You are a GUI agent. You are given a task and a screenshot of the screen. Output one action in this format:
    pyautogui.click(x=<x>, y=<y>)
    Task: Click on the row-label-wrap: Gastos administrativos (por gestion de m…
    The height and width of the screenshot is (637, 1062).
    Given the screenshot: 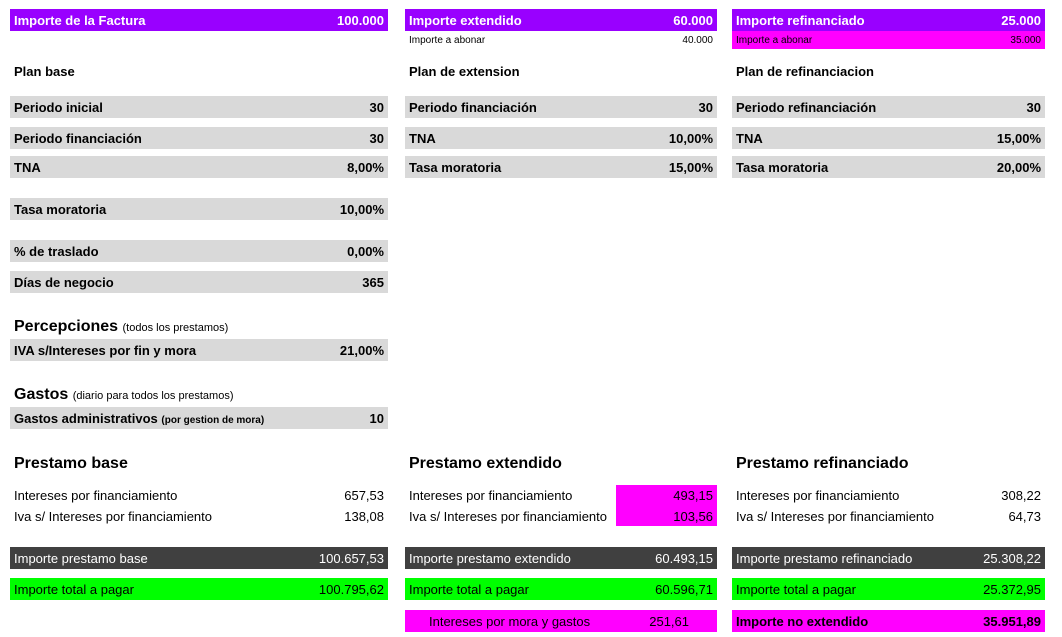 What is the action you would take?
    pyautogui.click(x=139, y=418)
    